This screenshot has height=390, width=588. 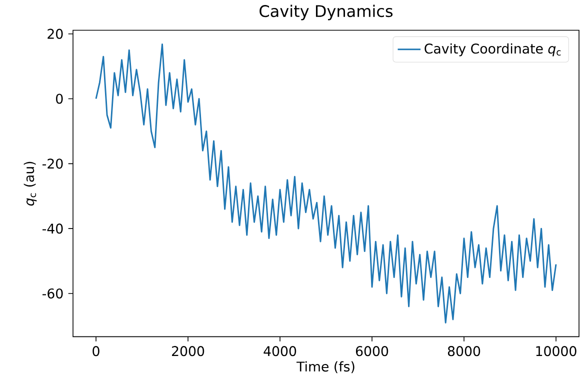 What do you see at coordinates (55, 33) in the screenshot?
I see `y-tick-label: 20` at bounding box center [55, 33].